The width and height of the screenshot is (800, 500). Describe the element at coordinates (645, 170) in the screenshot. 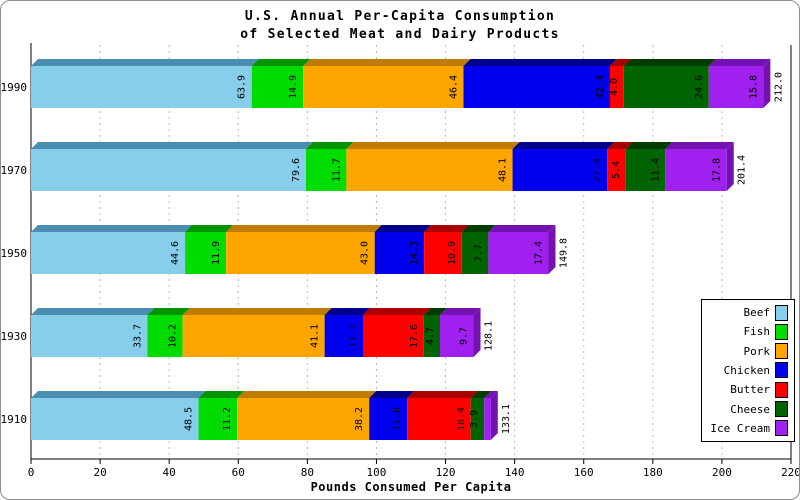

I see `bar-segment-1970-cheese` at that location.